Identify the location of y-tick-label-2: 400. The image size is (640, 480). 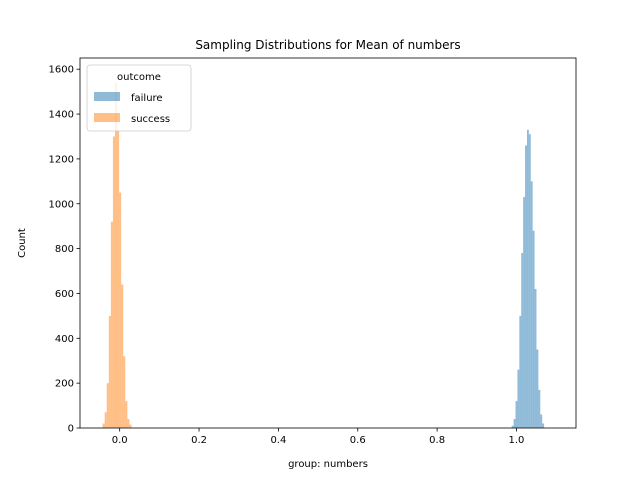
(64, 339).